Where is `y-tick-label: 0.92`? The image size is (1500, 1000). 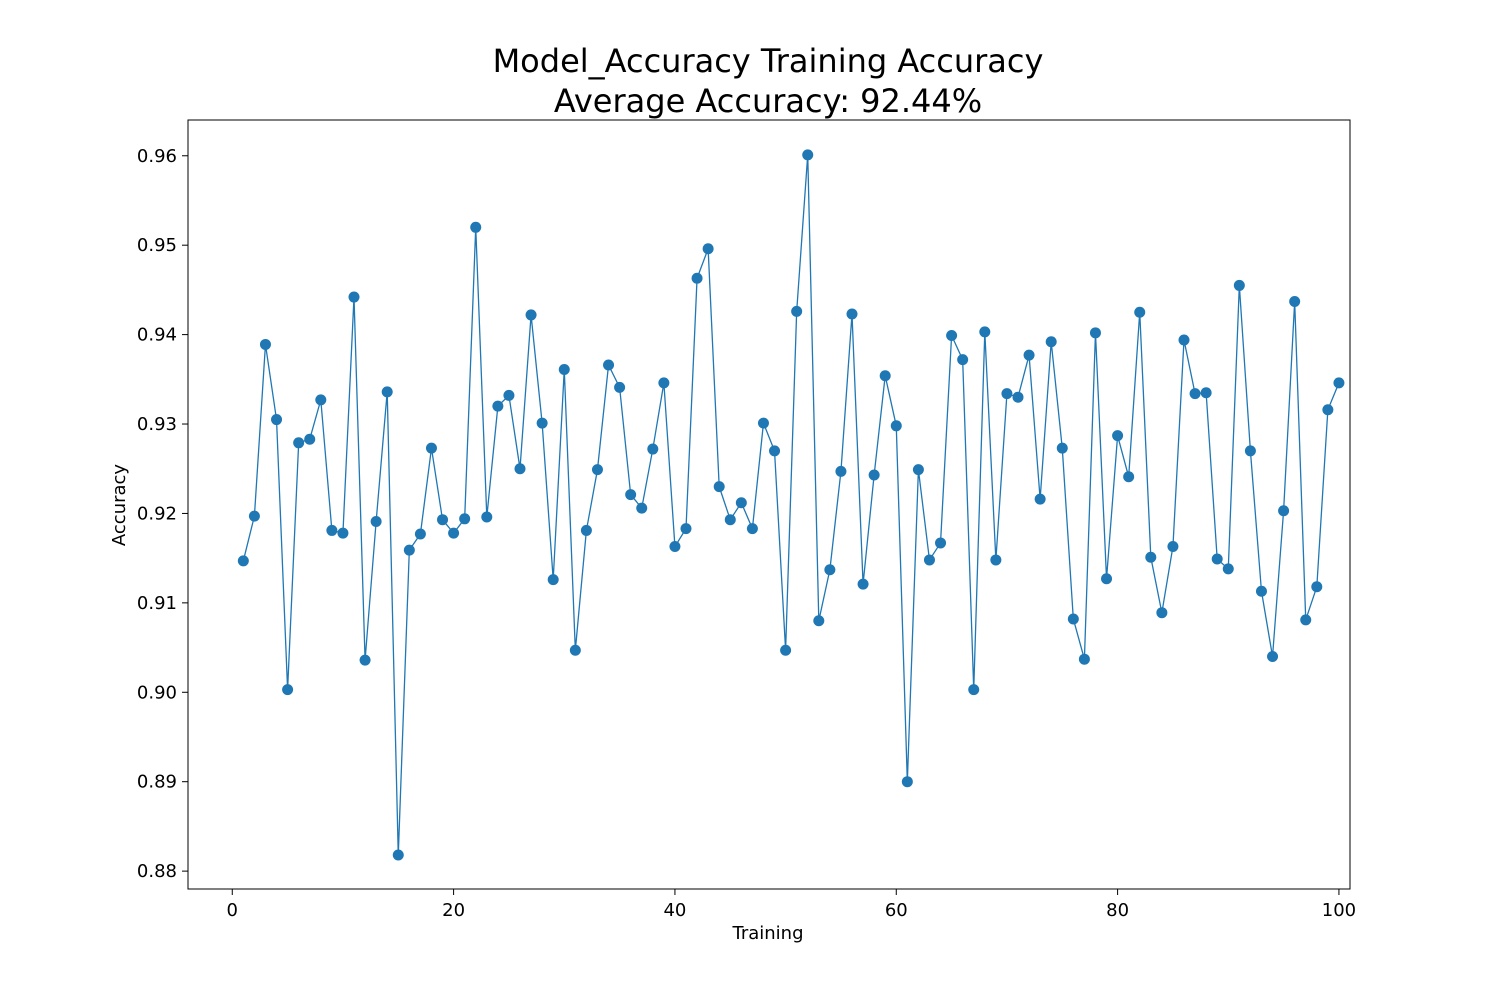 y-tick-label: 0.92 is located at coordinates (157, 513).